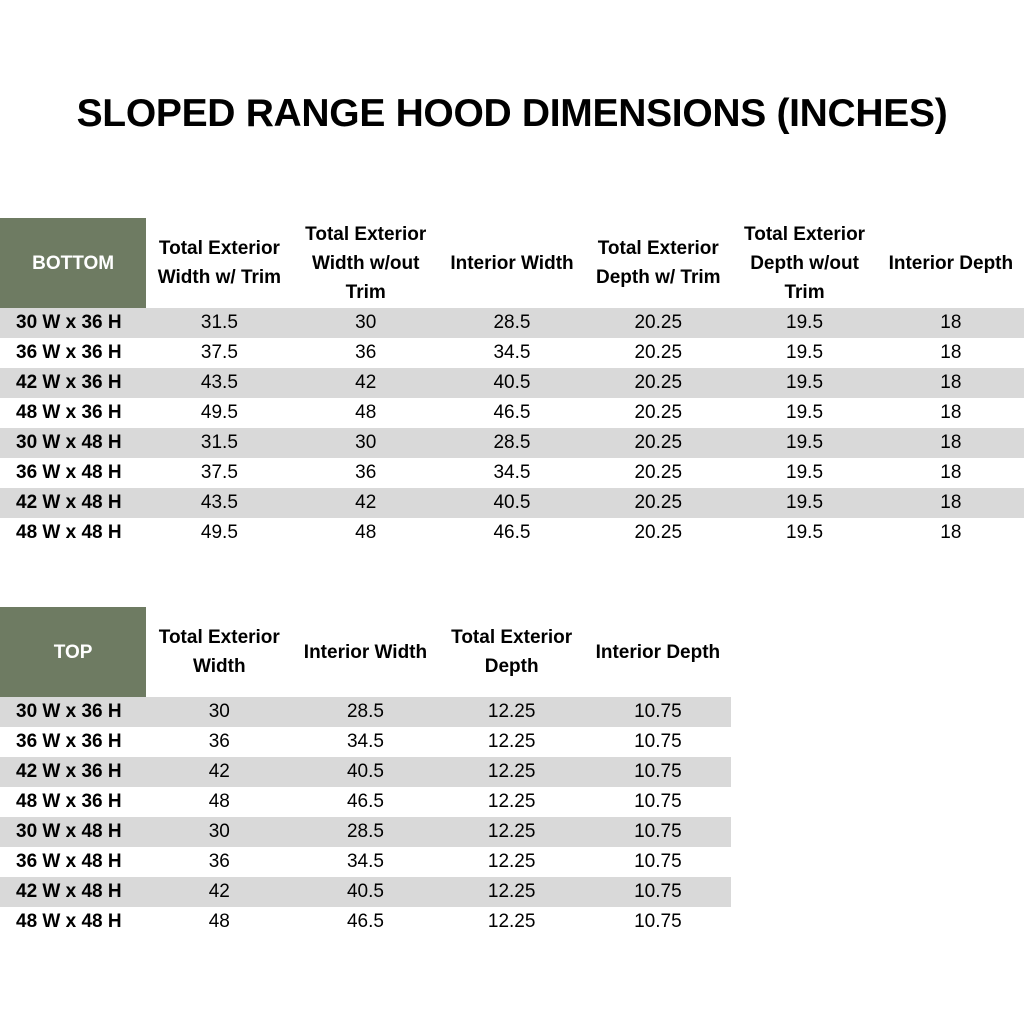 Image resolution: width=1024 pixels, height=1024 pixels. What do you see at coordinates (69, 801) in the screenshot?
I see `row-size-label: 48 W x 36 H` at bounding box center [69, 801].